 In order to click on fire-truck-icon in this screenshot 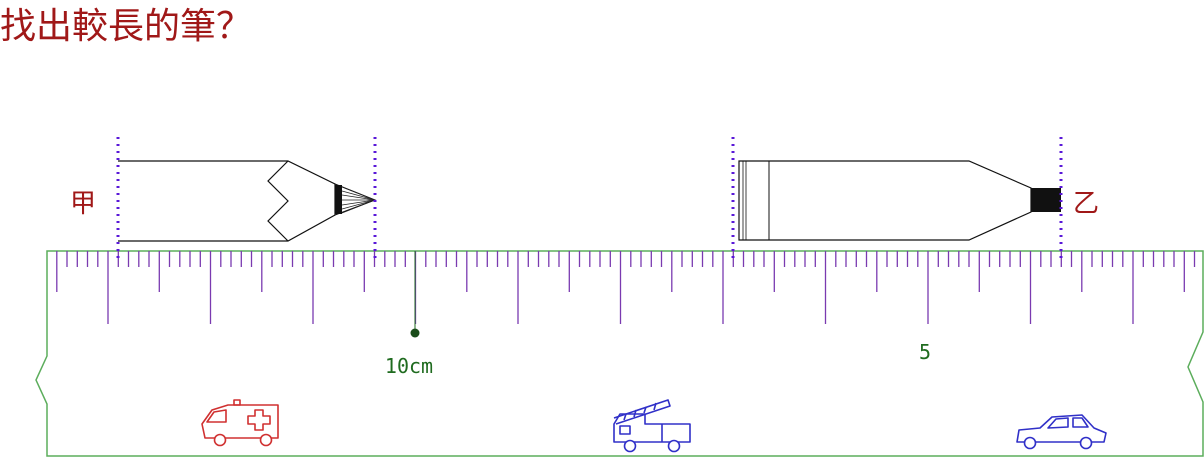, I will do `click(652, 426)`.